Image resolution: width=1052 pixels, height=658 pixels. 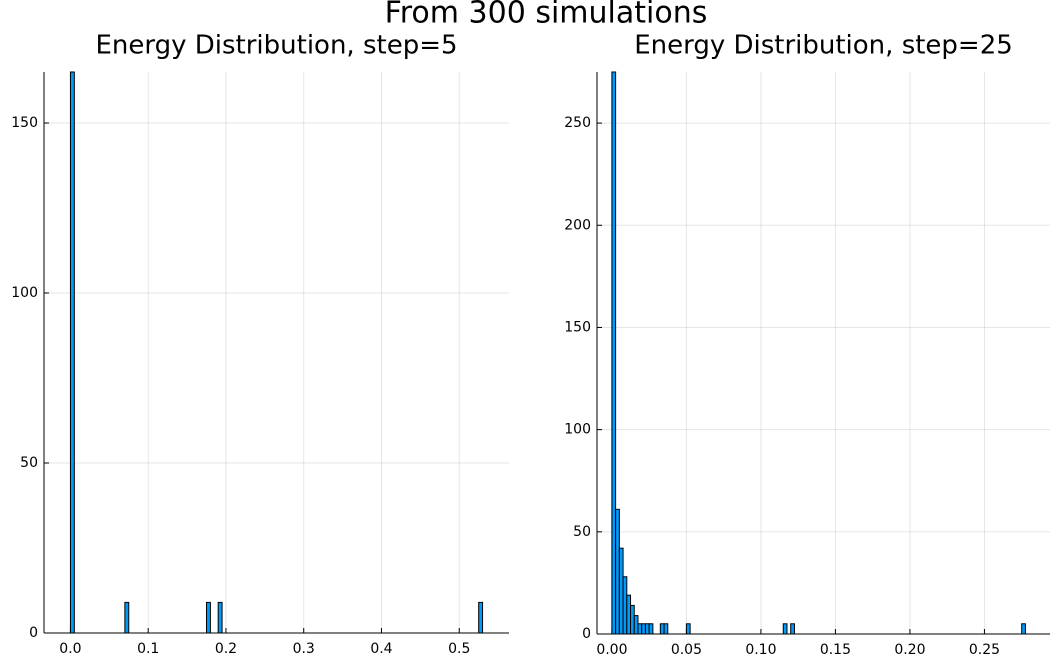 I want to click on y-tick-label: 200, so click(x=577, y=225).